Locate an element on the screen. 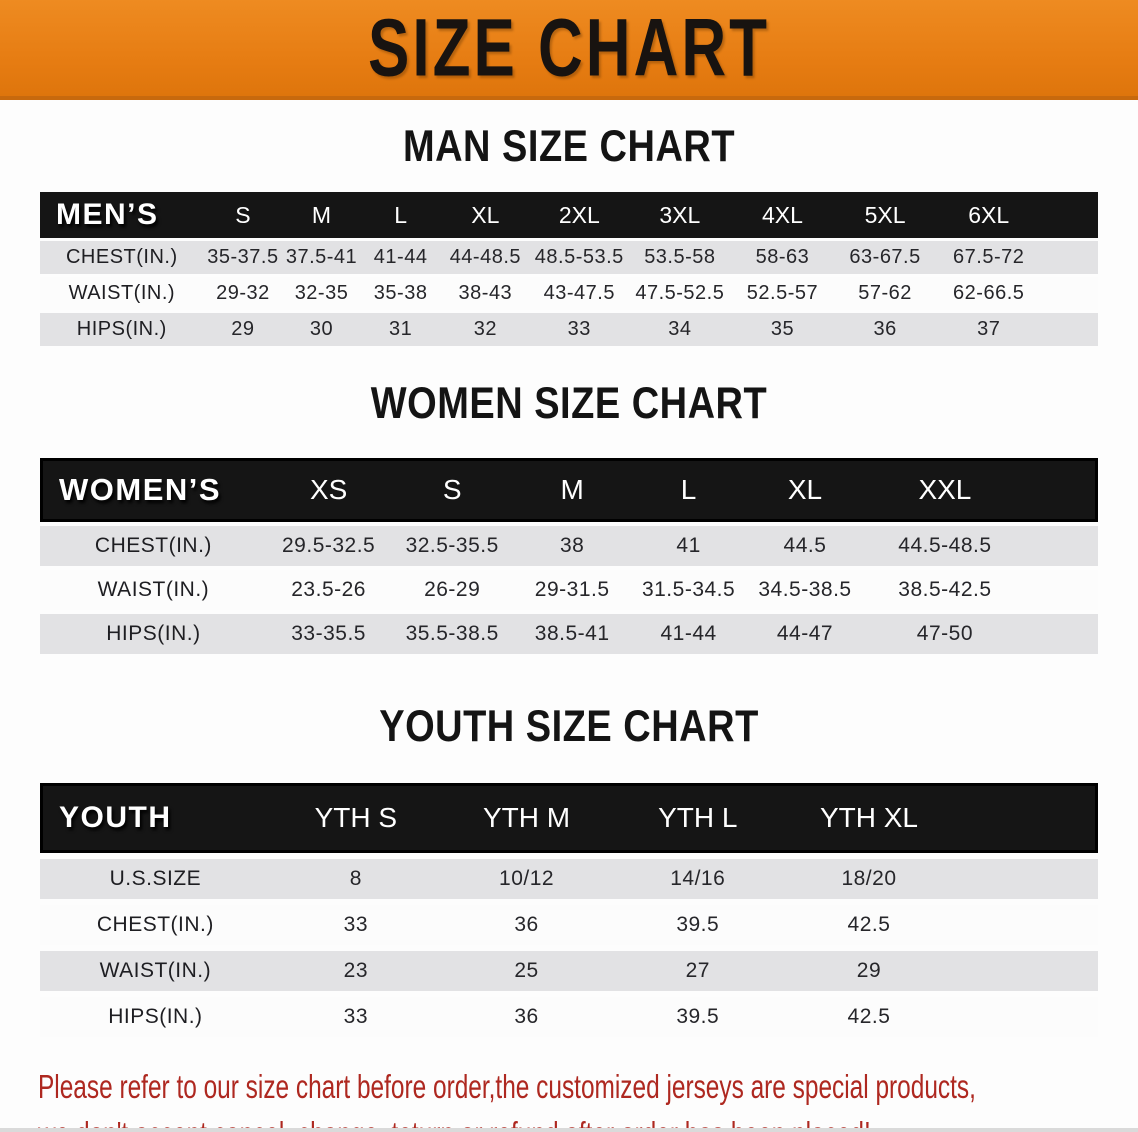 This screenshot has width=1138, height=1132. value-cell: 30 is located at coordinates (321, 329).